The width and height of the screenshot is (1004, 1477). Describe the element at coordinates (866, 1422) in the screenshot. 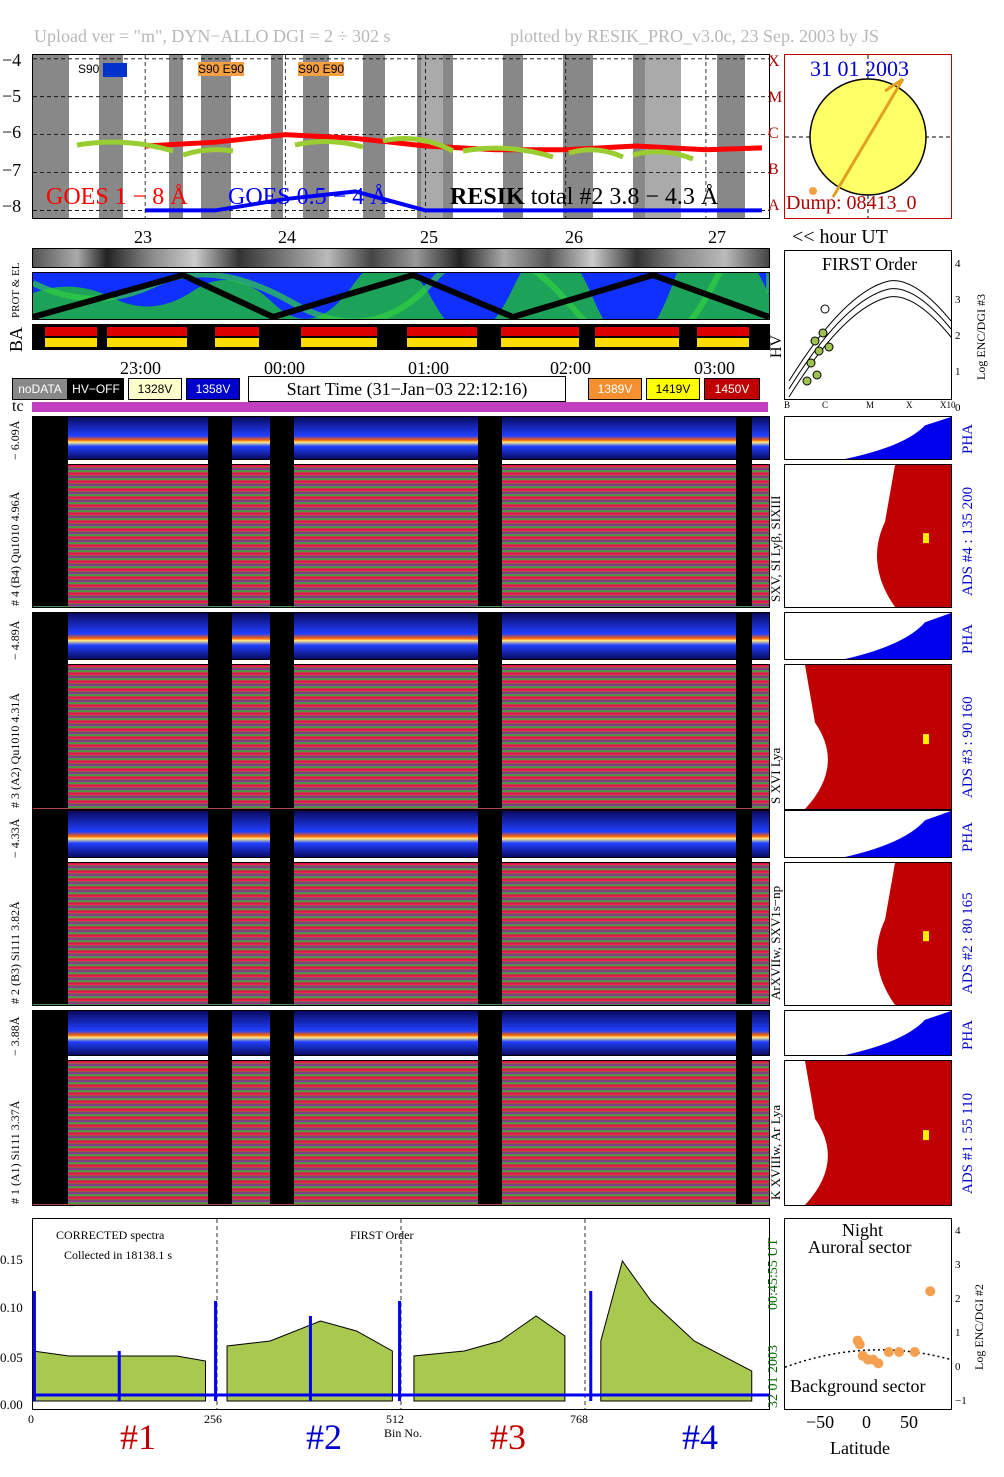

I see `lat-xtick: 0` at that location.